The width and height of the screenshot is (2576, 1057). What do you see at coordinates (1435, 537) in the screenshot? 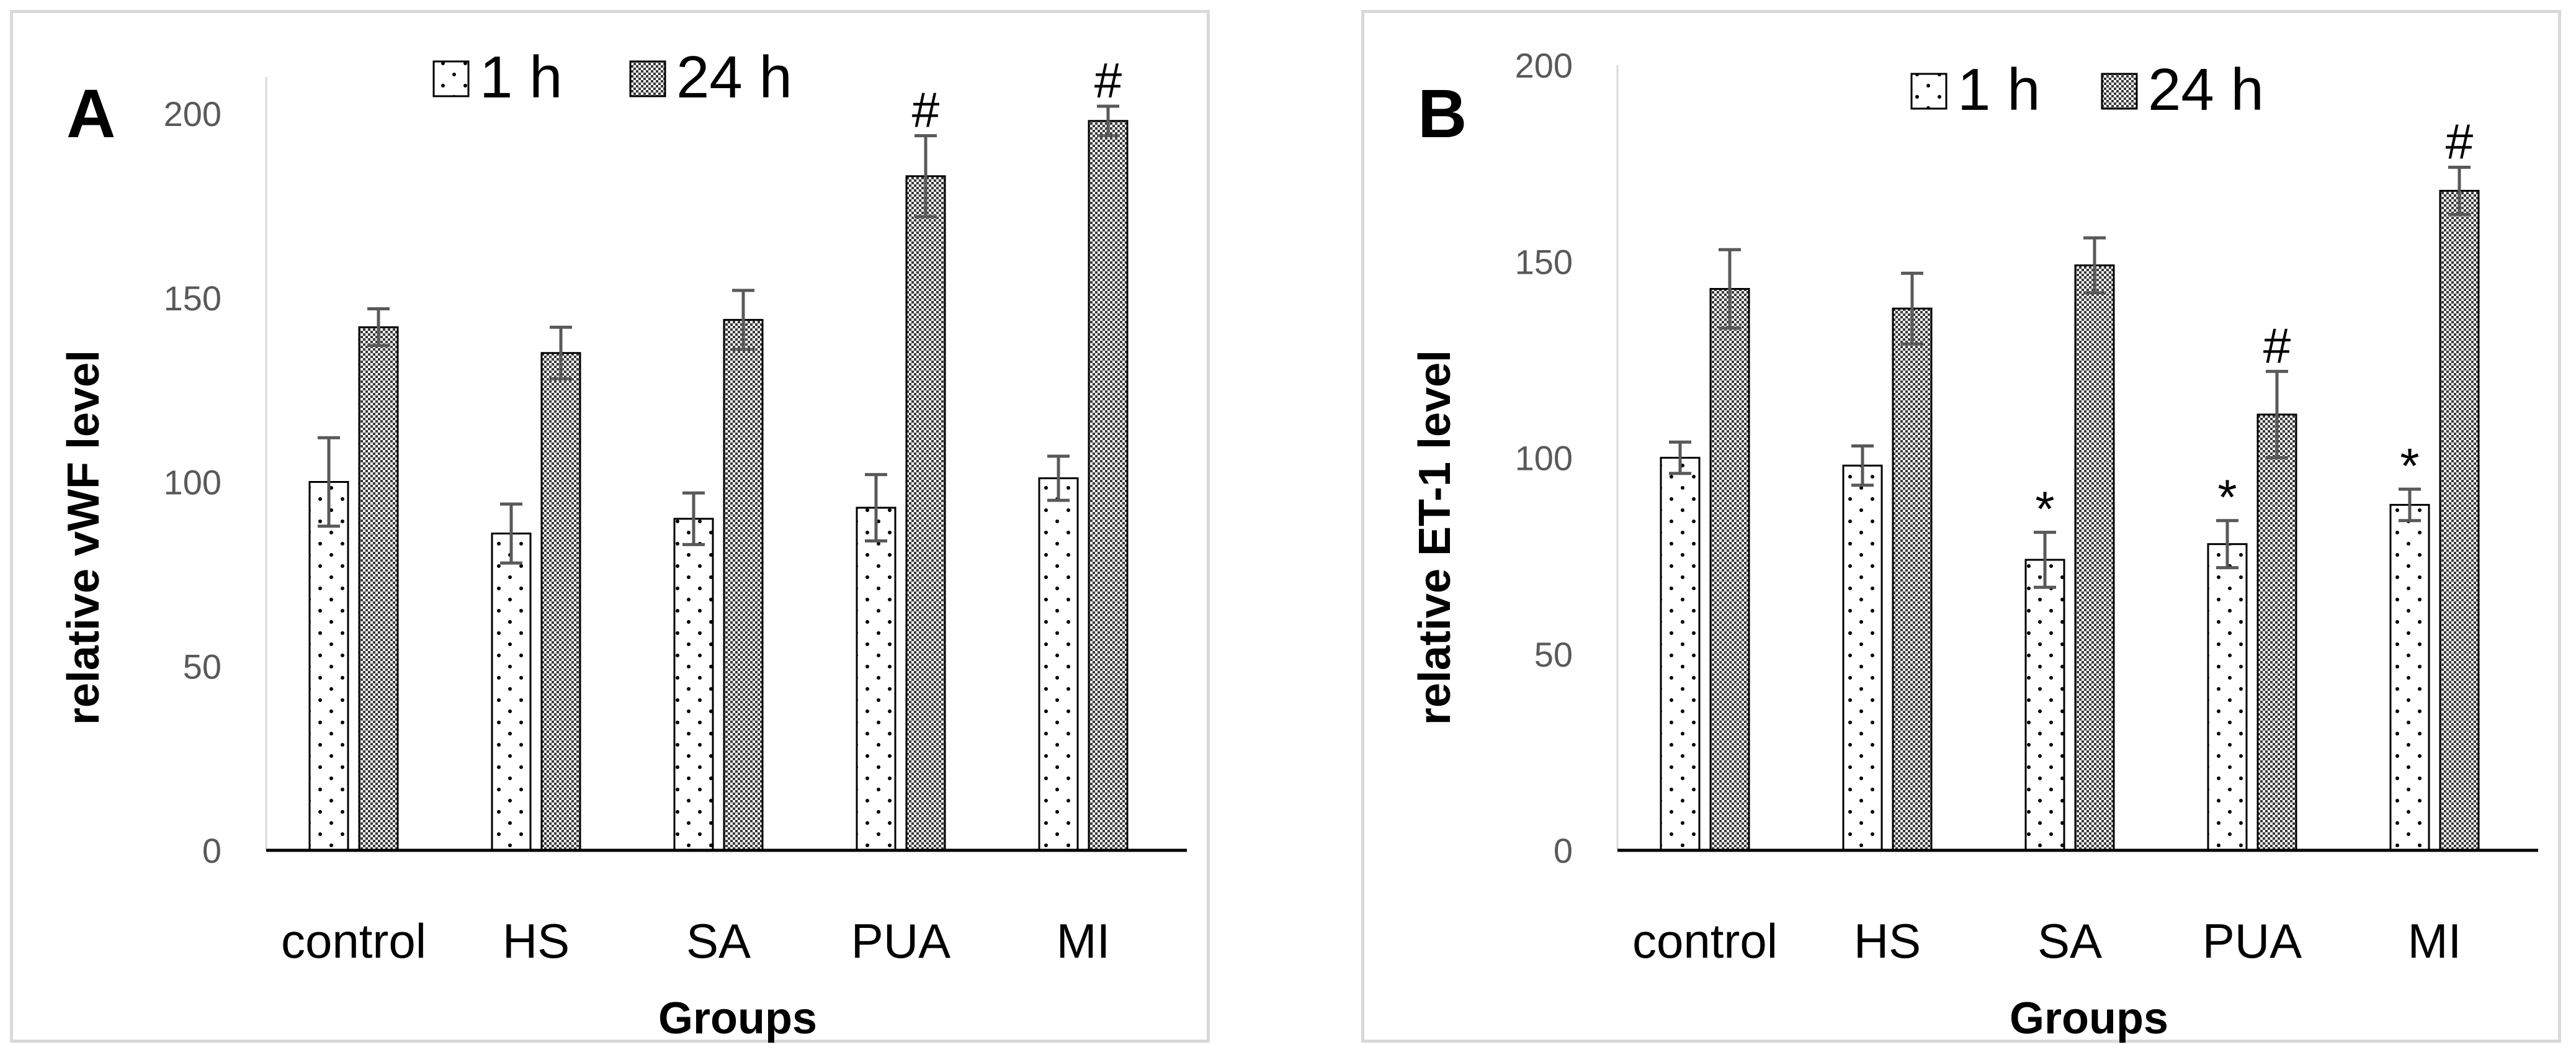
I see `y-axis-title: relative ET-1 level` at bounding box center [1435, 537].